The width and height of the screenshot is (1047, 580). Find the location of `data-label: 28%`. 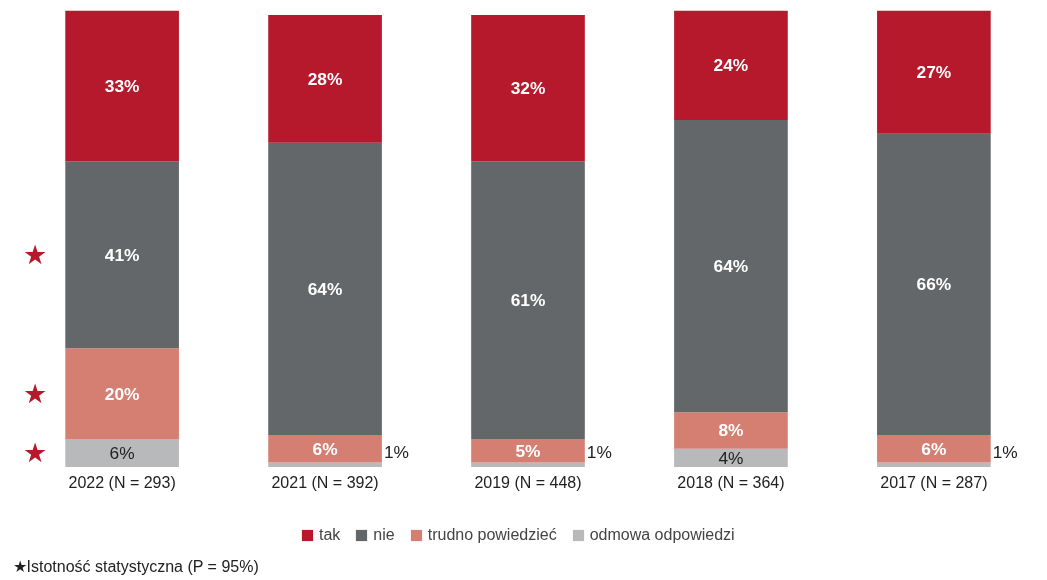

data-label: 28% is located at coordinates (325, 78).